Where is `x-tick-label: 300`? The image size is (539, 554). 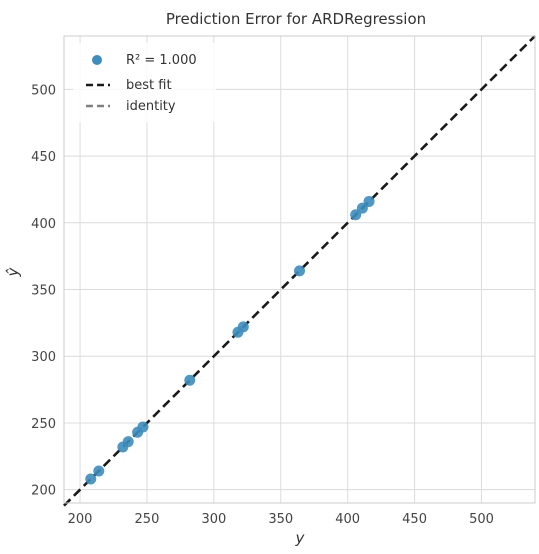 x-tick-label: 300 is located at coordinates (213, 519).